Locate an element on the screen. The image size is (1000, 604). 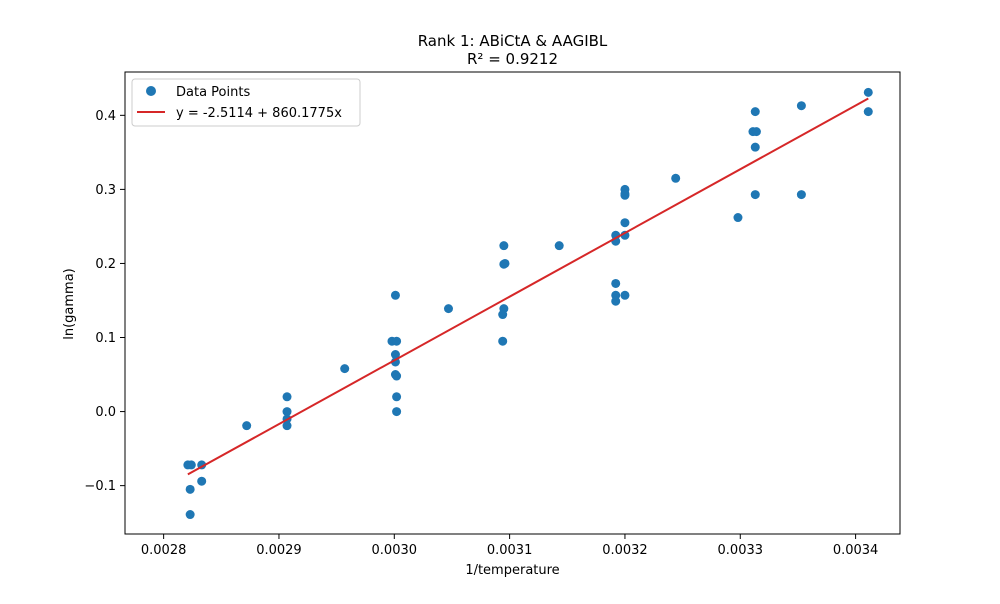
x-tick-label: 0.0031 is located at coordinates (510, 550).